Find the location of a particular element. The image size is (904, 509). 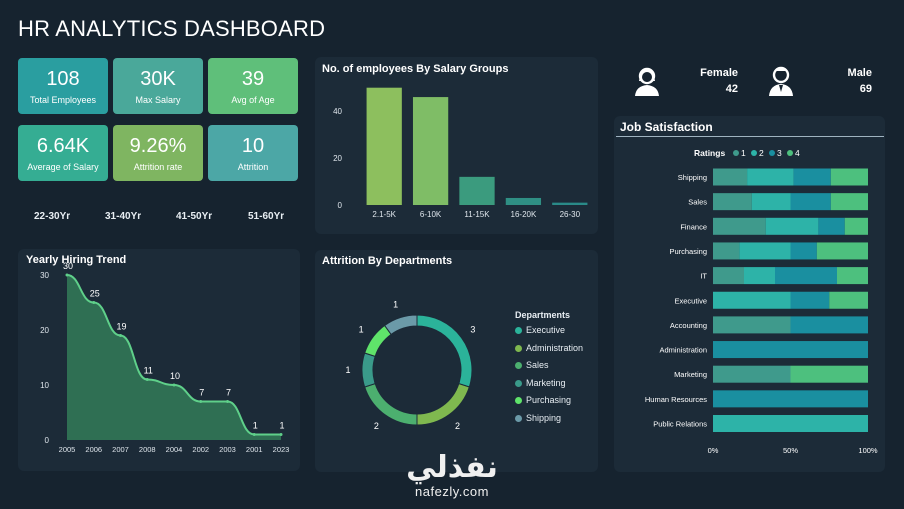

y-category-label: Finance is located at coordinates (693, 226).